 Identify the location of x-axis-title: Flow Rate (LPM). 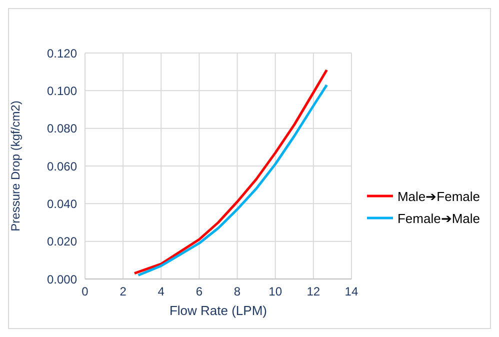
(218, 310).